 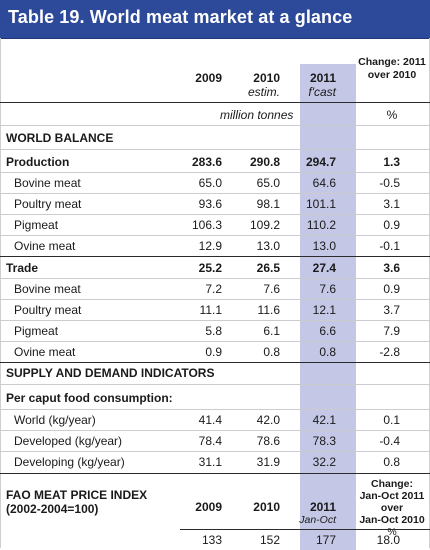 What do you see at coordinates (213, 289) in the screenshot?
I see `value-2009: 7.2` at bounding box center [213, 289].